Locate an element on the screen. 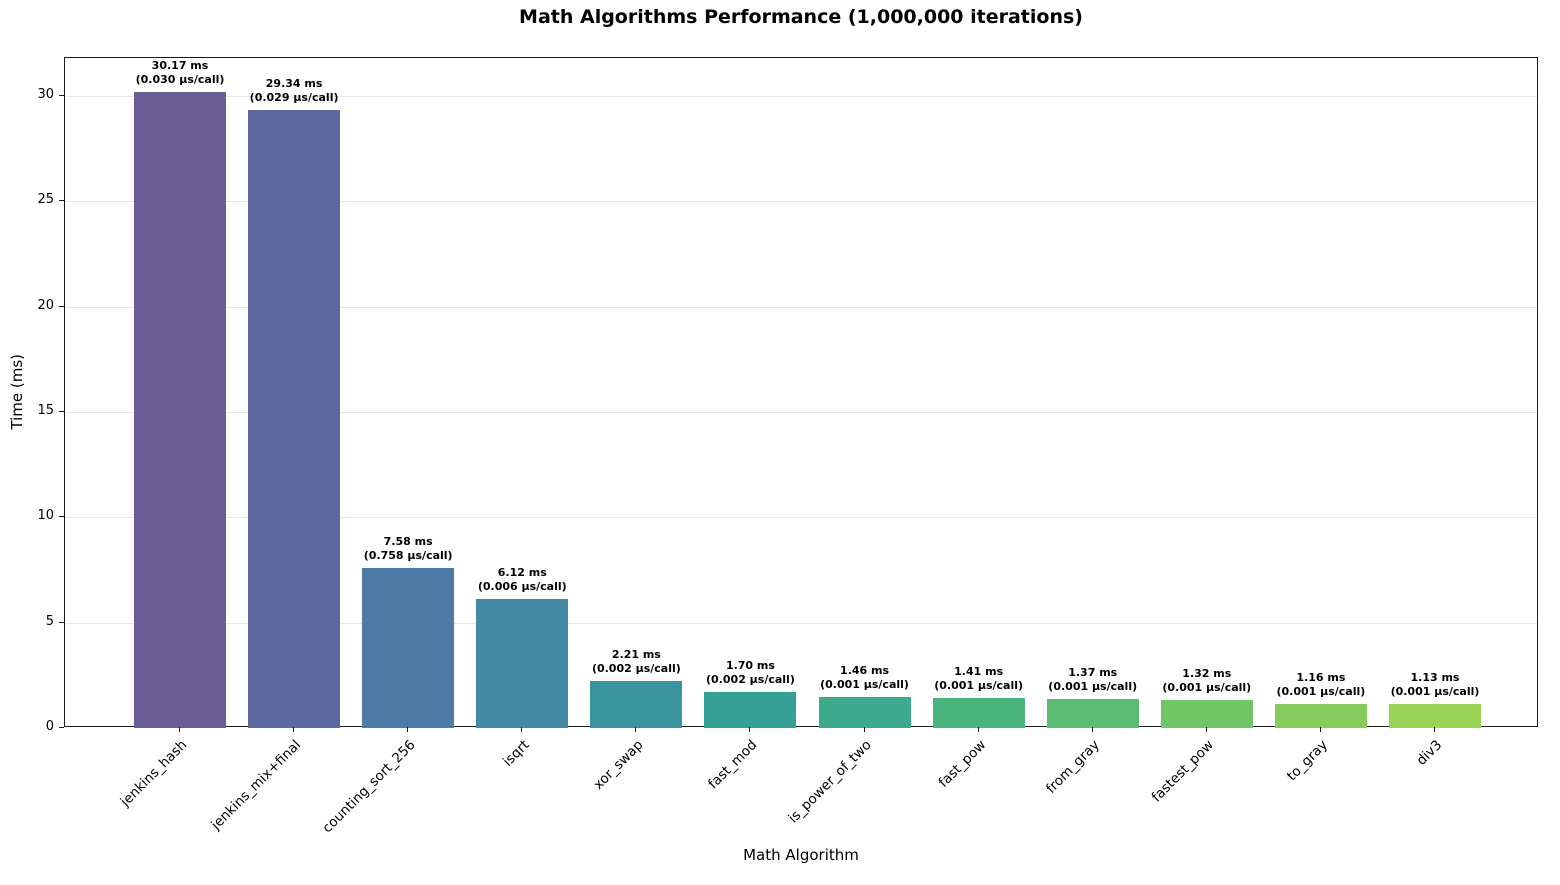 Image resolution: width=1560 pixels, height=885 pixels. bar-jenkins_mix+final is located at coordinates (294, 418).